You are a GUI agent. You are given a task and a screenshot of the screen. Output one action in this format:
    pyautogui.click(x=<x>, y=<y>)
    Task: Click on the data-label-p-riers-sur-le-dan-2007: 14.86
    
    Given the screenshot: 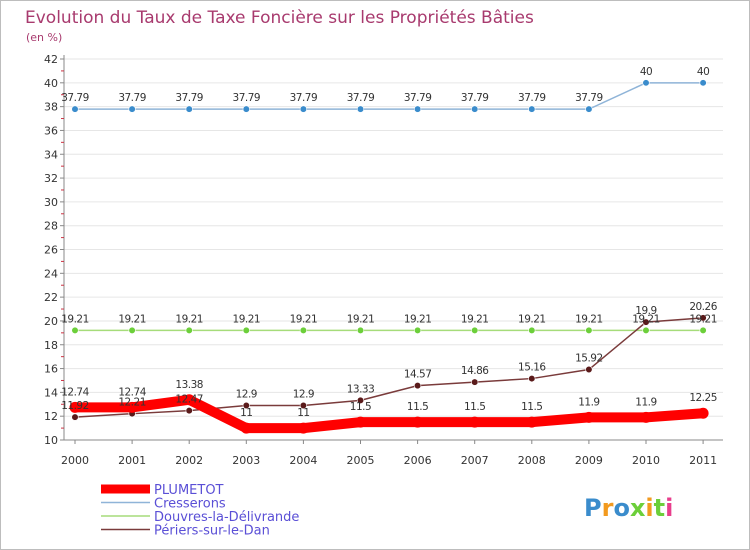 What is the action you would take?
    pyautogui.click(x=475, y=371)
    